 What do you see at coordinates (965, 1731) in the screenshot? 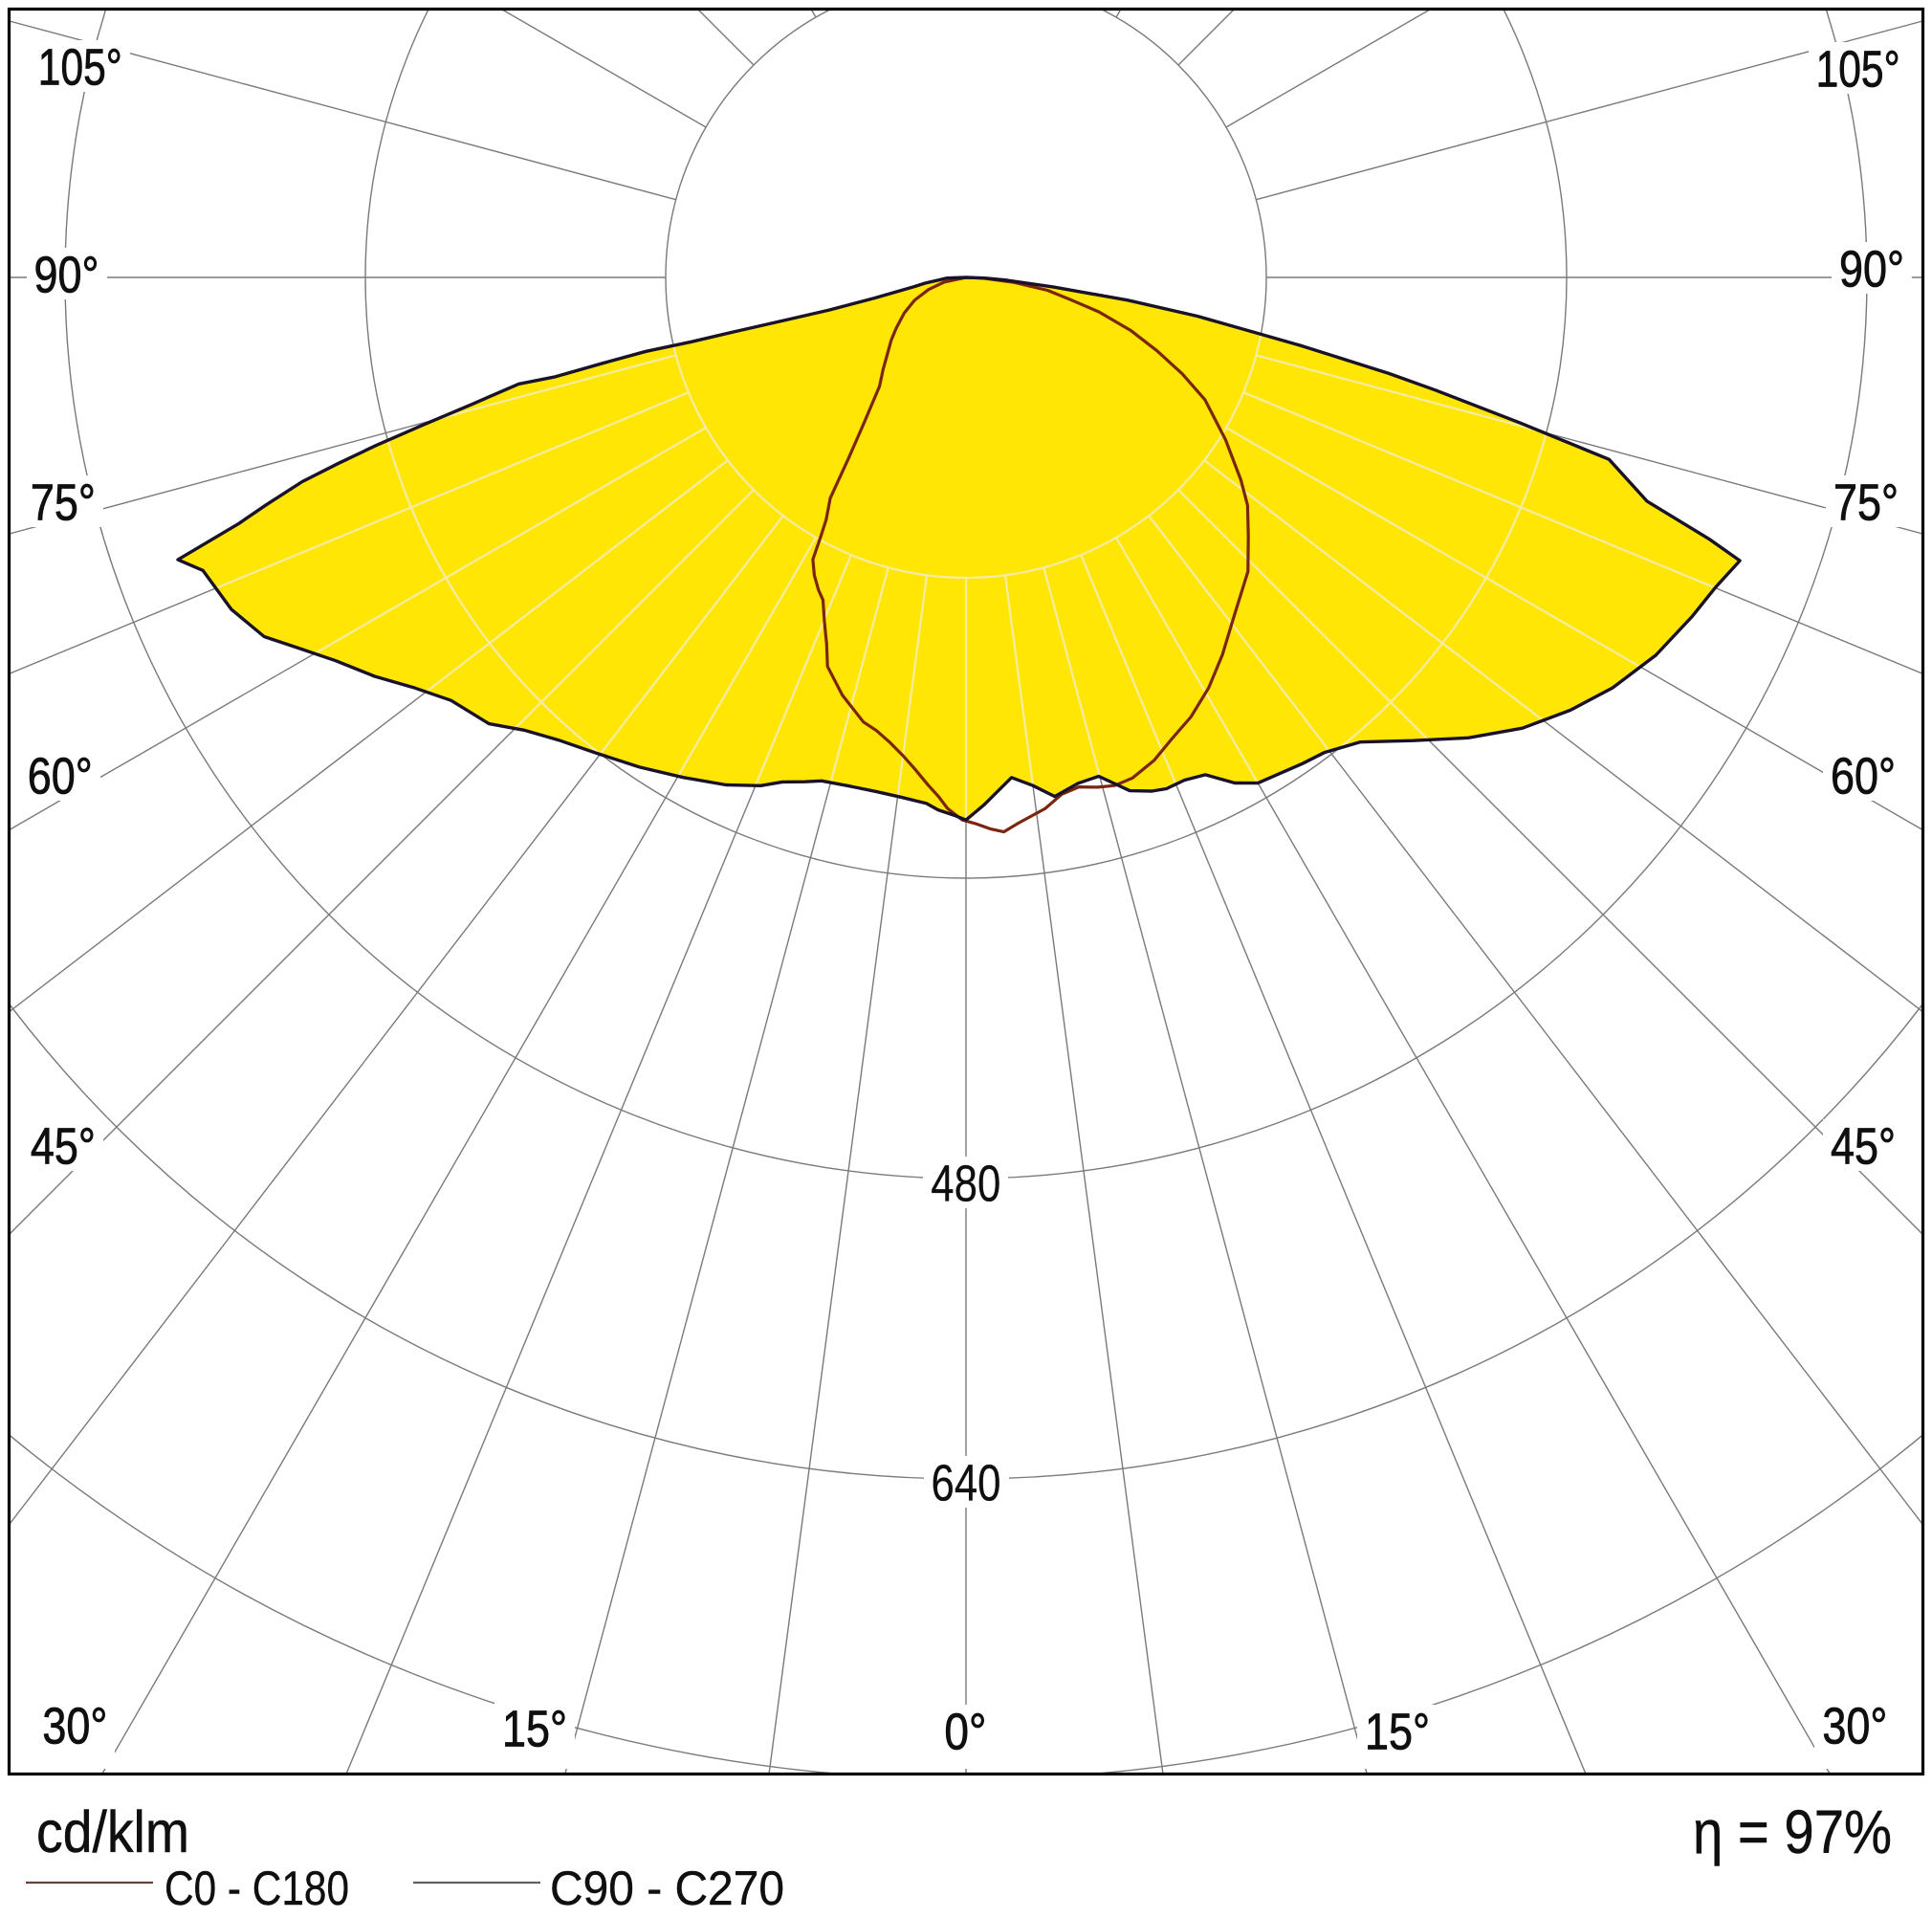
I see `svg-text: 0°` at bounding box center [965, 1731].